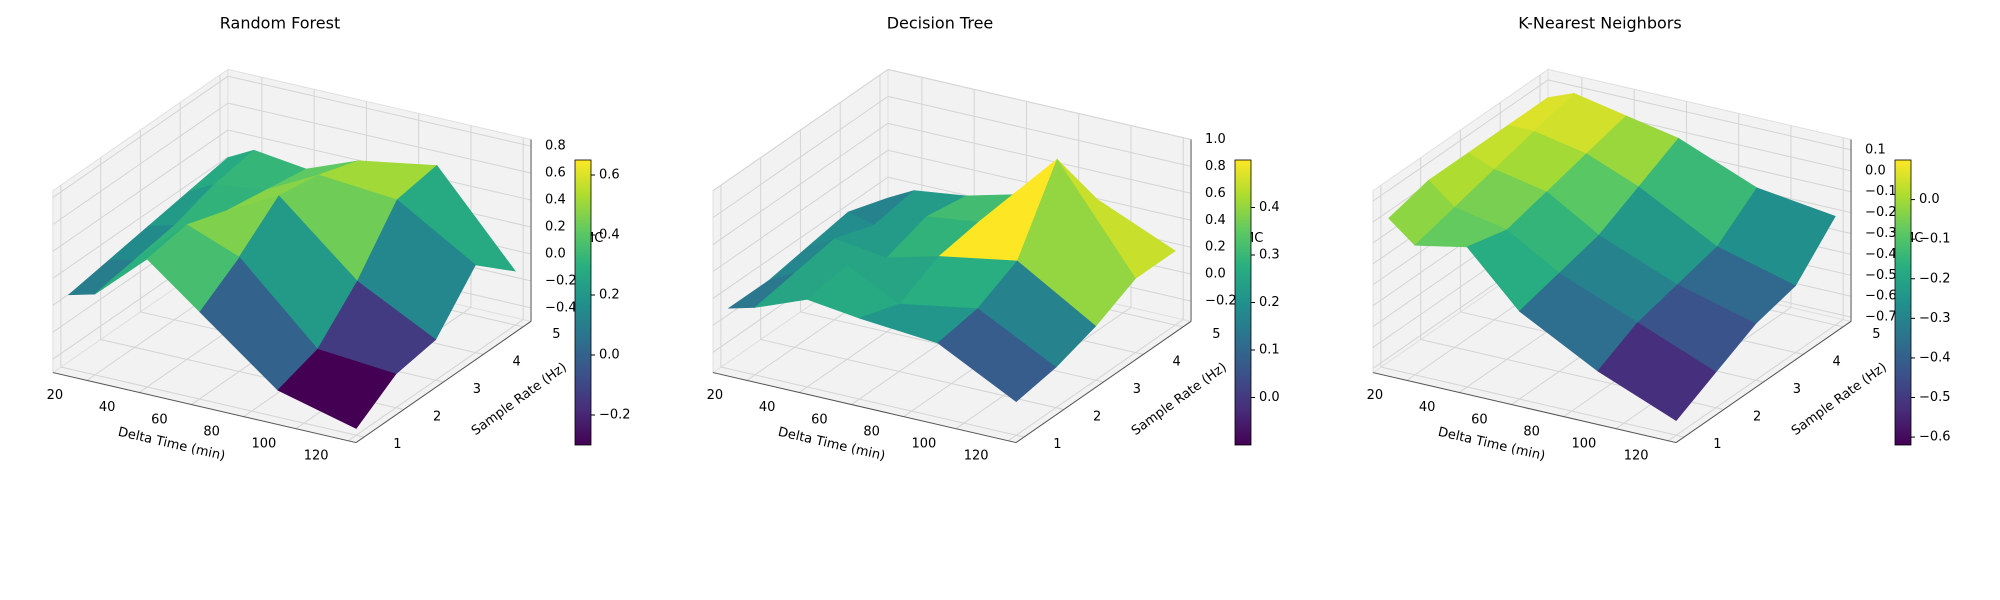 The height and width of the screenshot is (600, 2000). What do you see at coordinates (609, 175) in the screenshot?
I see `colorbar-tick-label: 0.6` at bounding box center [609, 175].